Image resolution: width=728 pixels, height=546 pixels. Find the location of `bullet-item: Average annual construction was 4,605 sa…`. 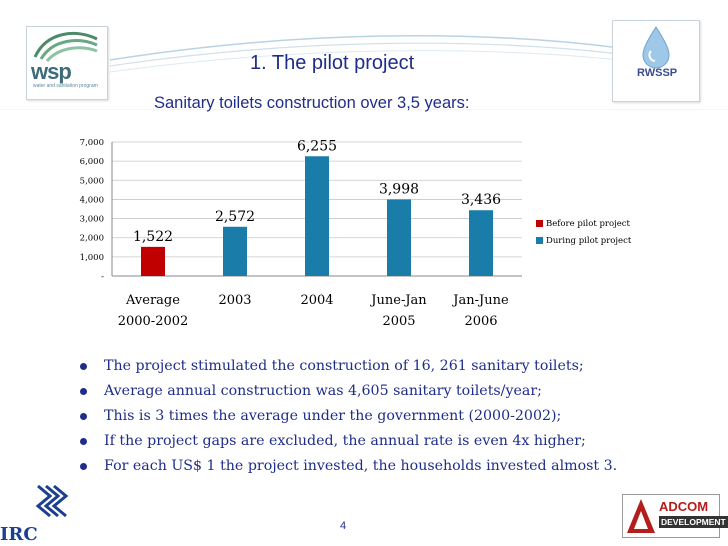

bullet-item: Average annual construction was 4,605 sa… is located at coordinates (347, 391).